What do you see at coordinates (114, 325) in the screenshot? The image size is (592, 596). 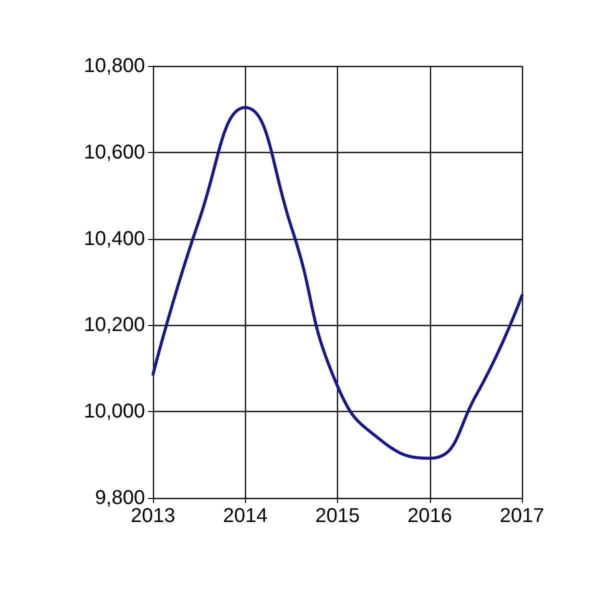 I see `y-tick-label: 10,200` at bounding box center [114, 325].